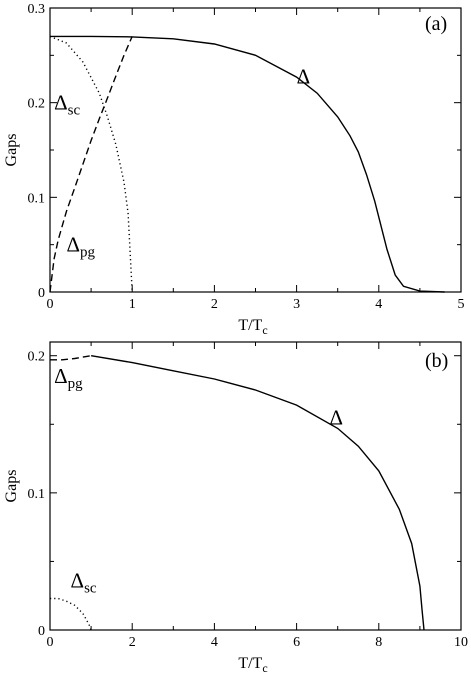 This screenshot has width=471, height=674. What do you see at coordinates (296, 304) in the screenshot?
I see `x-tick-label: 3` at bounding box center [296, 304].